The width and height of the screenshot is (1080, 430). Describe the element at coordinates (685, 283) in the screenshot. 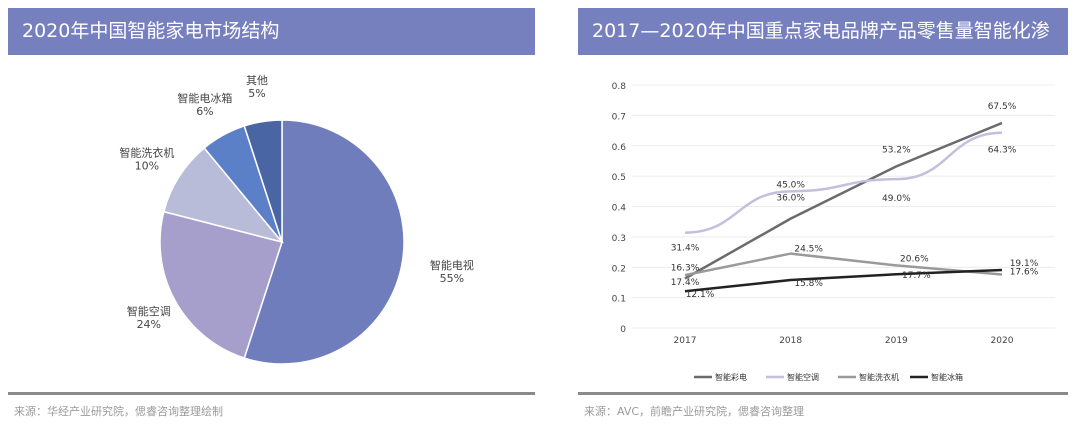

I see `data-label: 17.4%` at that location.